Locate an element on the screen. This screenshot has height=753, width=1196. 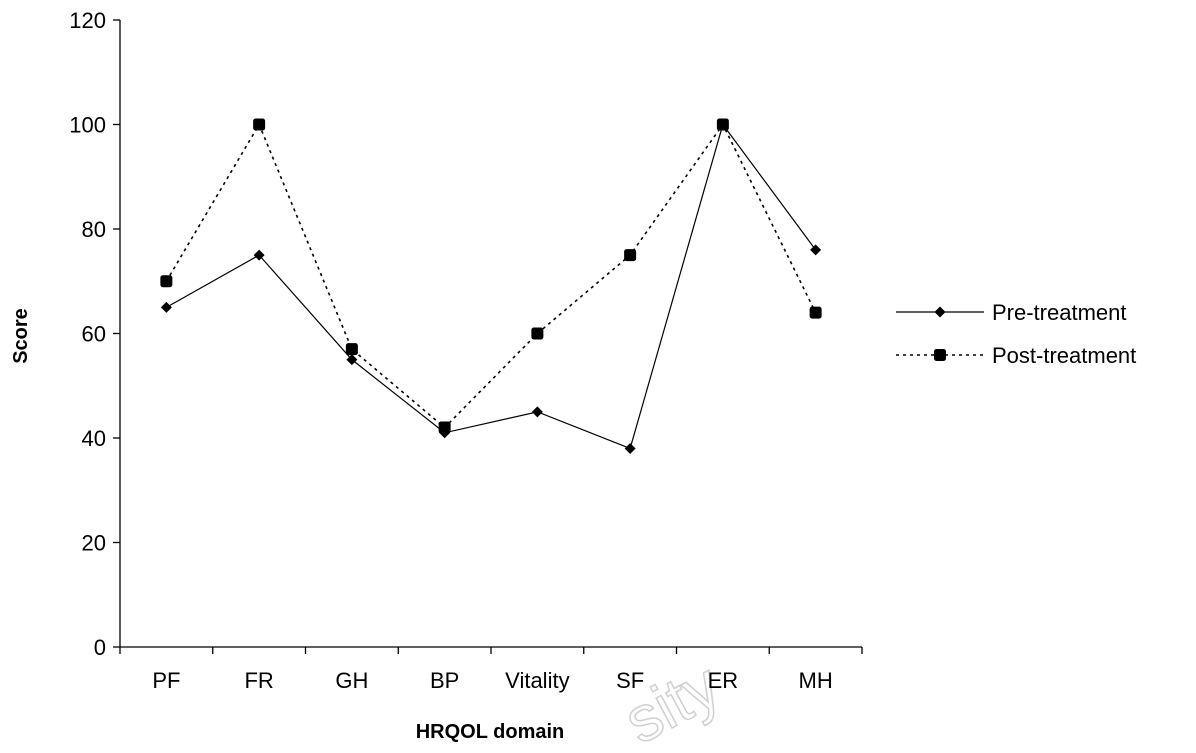
x-tick-label: MH is located at coordinates (816, 680).